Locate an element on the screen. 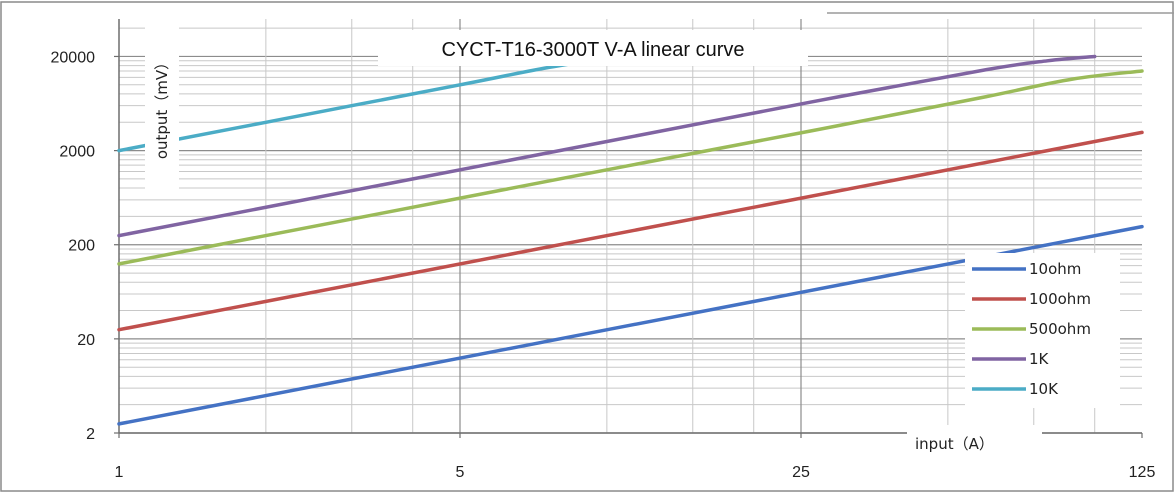 This screenshot has width=1174, height=493. chart-title: CYCT-T16-3000T V-A linear curve is located at coordinates (592, 50).